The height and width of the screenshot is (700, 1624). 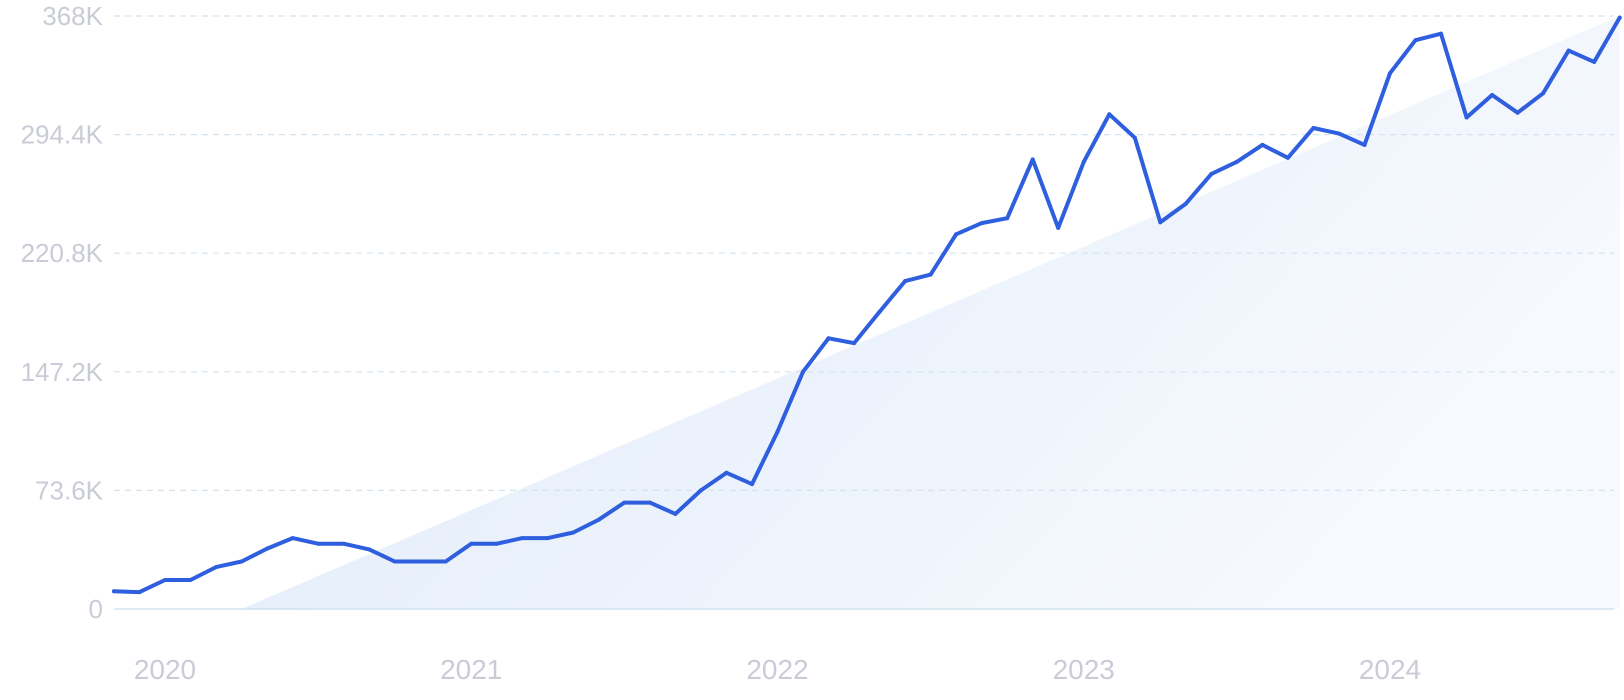 What do you see at coordinates (62, 312) in the screenshot?
I see `y-axis-ticks: 0 73.6K 147.2K 220.8K 294.4K 368K` at bounding box center [62, 312].